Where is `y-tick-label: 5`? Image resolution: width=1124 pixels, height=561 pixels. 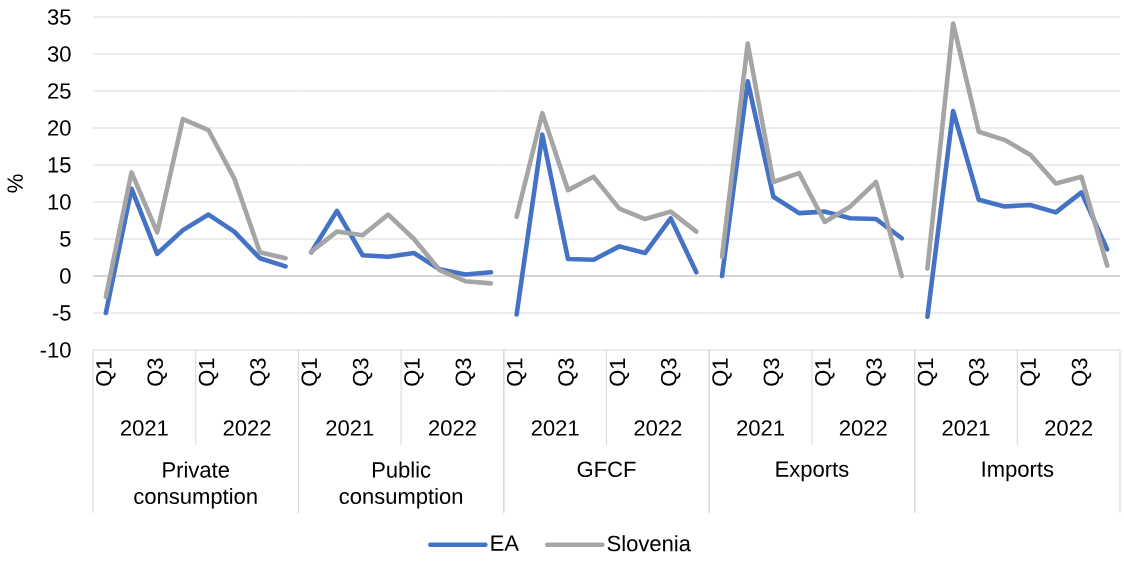
y-tick-label: 5 is located at coordinates (65, 239).